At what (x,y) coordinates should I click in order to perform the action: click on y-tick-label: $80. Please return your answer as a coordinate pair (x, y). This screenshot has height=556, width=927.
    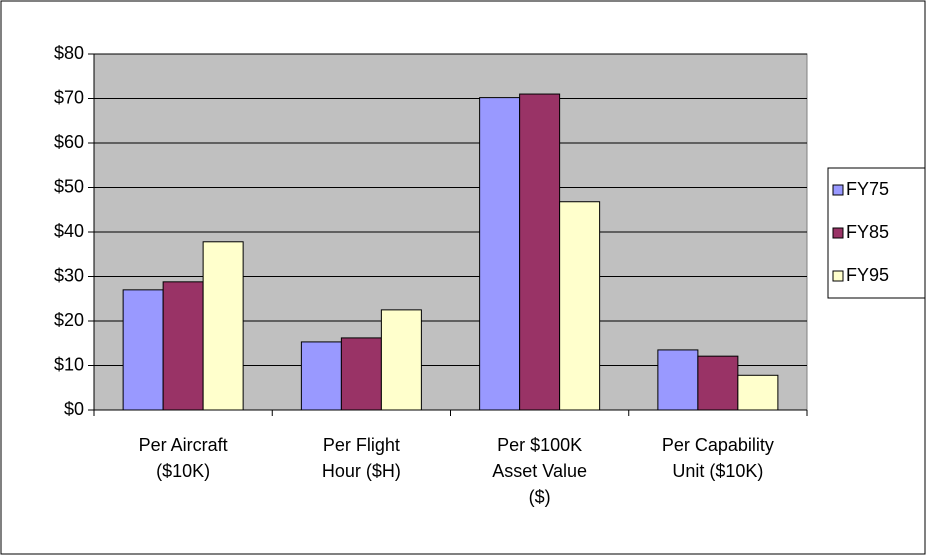
    Looking at the image, I should click on (69, 53).